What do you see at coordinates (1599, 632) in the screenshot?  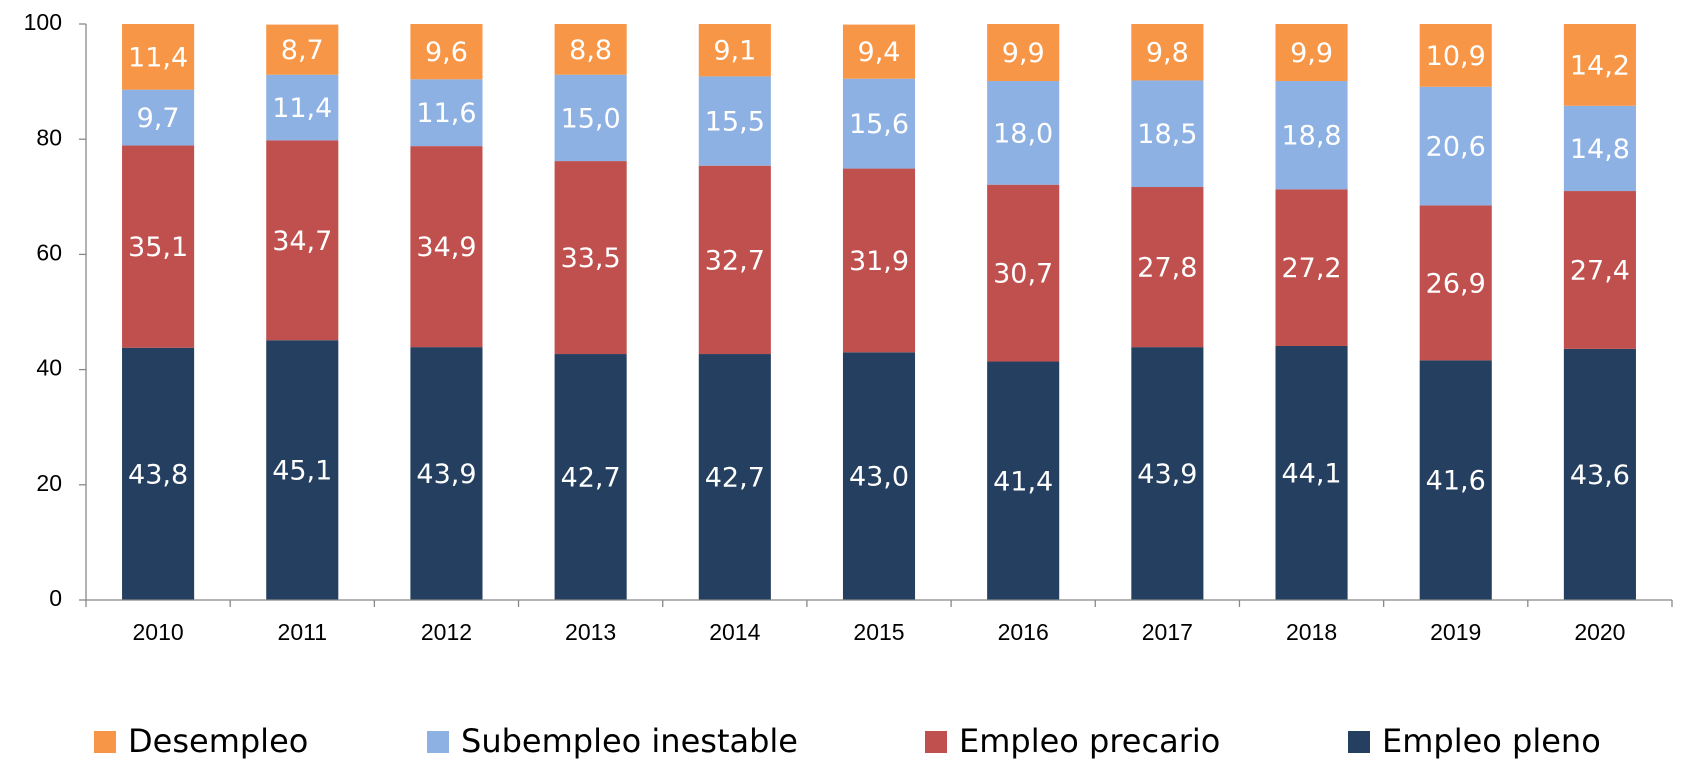 I see `x-tick-label: 2020` at bounding box center [1599, 632].